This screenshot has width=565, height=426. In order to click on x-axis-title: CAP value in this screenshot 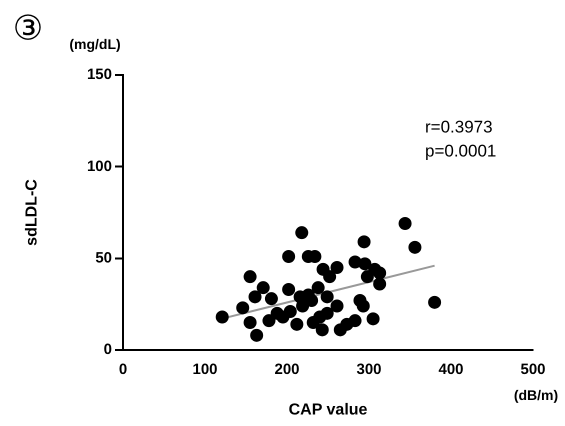, I will do `click(328, 409)`.